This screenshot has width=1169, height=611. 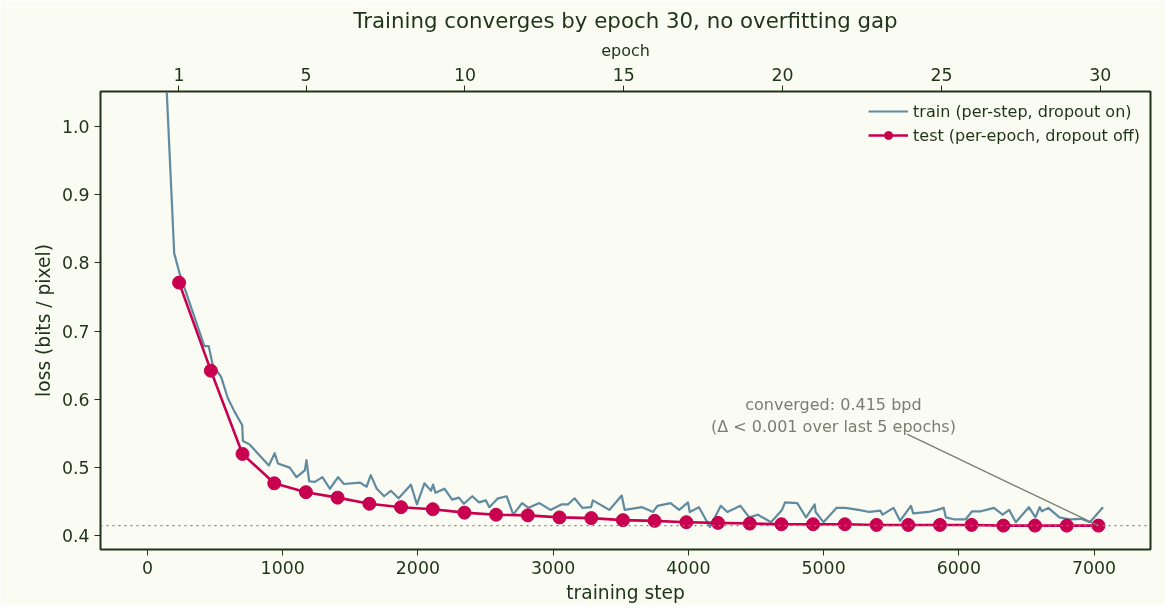 I want to click on y-tick-label: 0.4, so click(x=75, y=536).